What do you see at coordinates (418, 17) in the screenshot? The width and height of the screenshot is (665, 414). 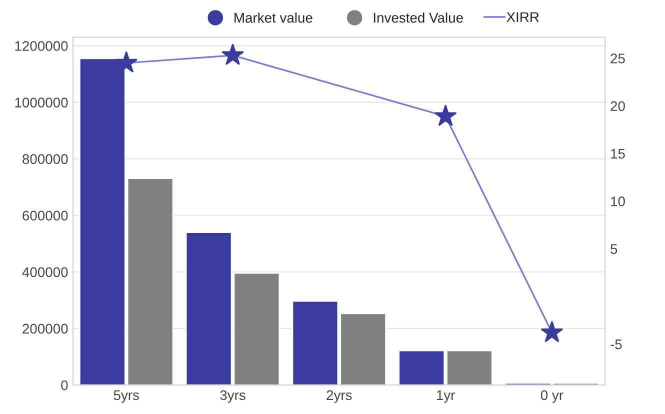 I see `legend-label: Invested Value` at bounding box center [418, 17].